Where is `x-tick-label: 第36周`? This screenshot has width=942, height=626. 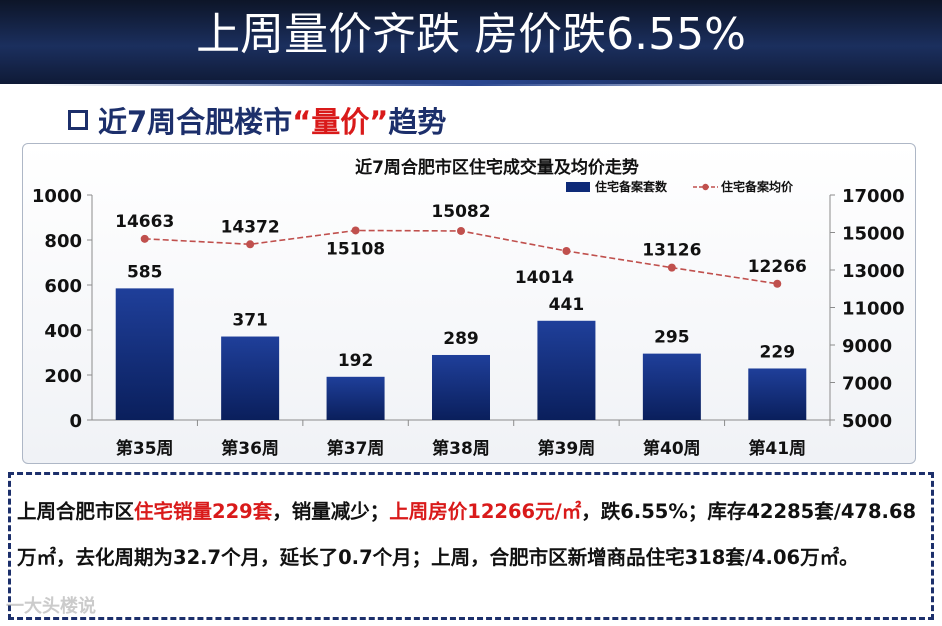
x-tick-label: 第36周 is located at coordinates (250, 448).